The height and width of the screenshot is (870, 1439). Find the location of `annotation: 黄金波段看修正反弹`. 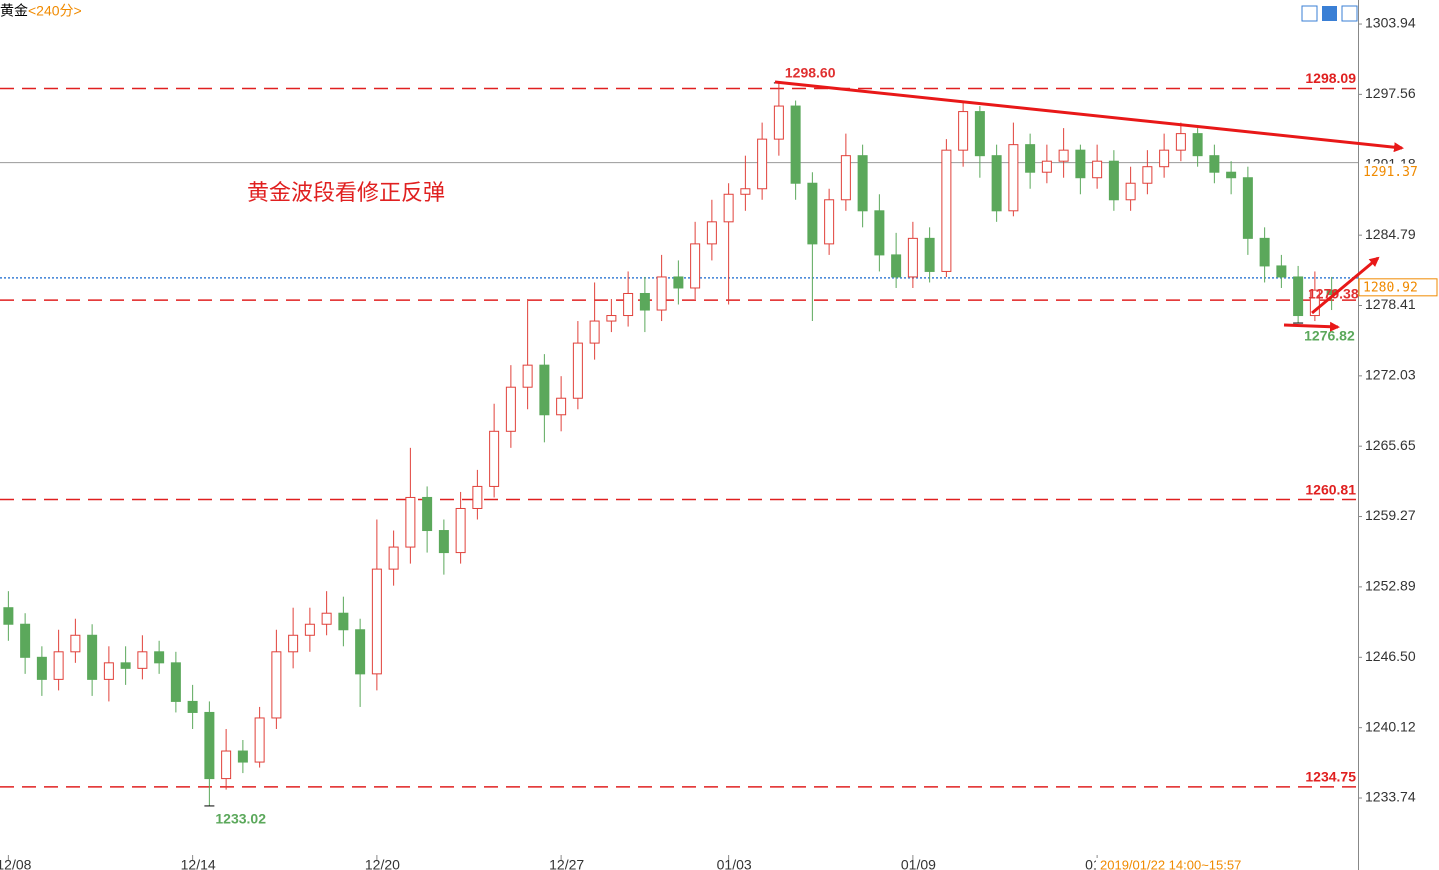

annotation: 黄金波段看修正反弹 is located at coordinates (346, 192).